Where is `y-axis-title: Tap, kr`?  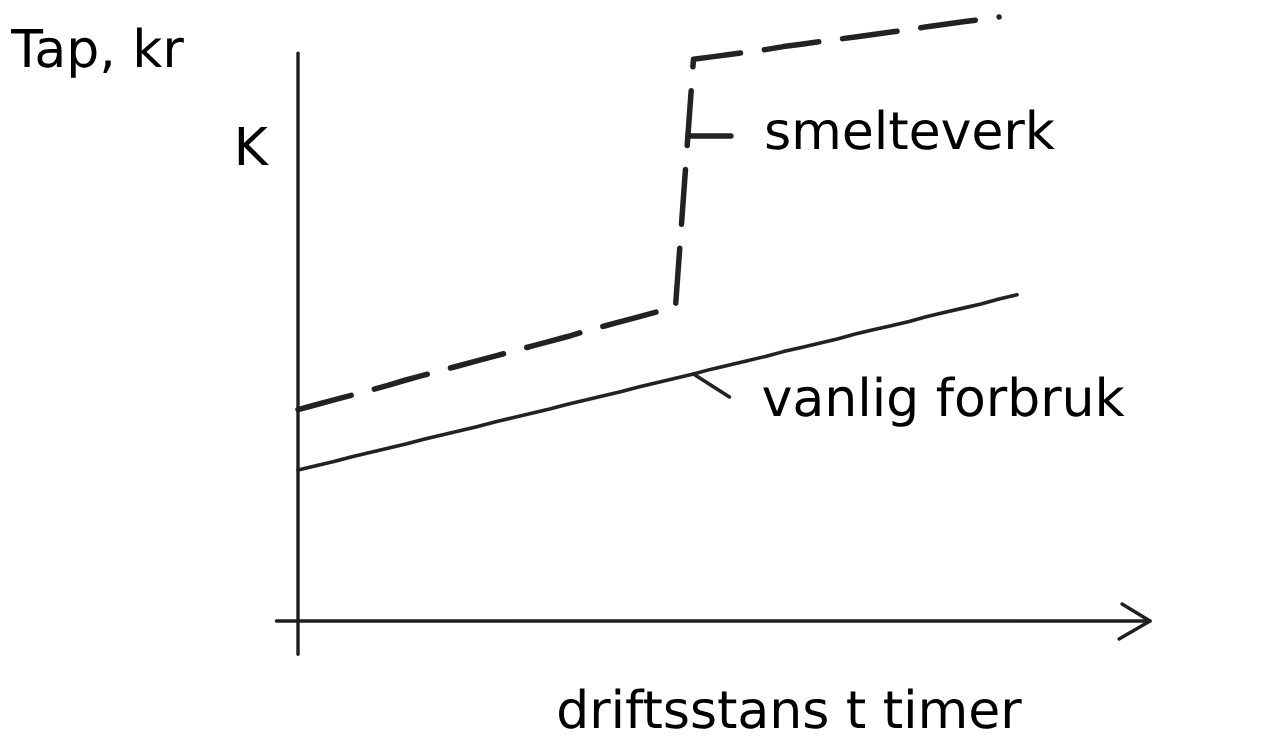
y-axis-title: Tap, kr is located at coordinates (97, 52).